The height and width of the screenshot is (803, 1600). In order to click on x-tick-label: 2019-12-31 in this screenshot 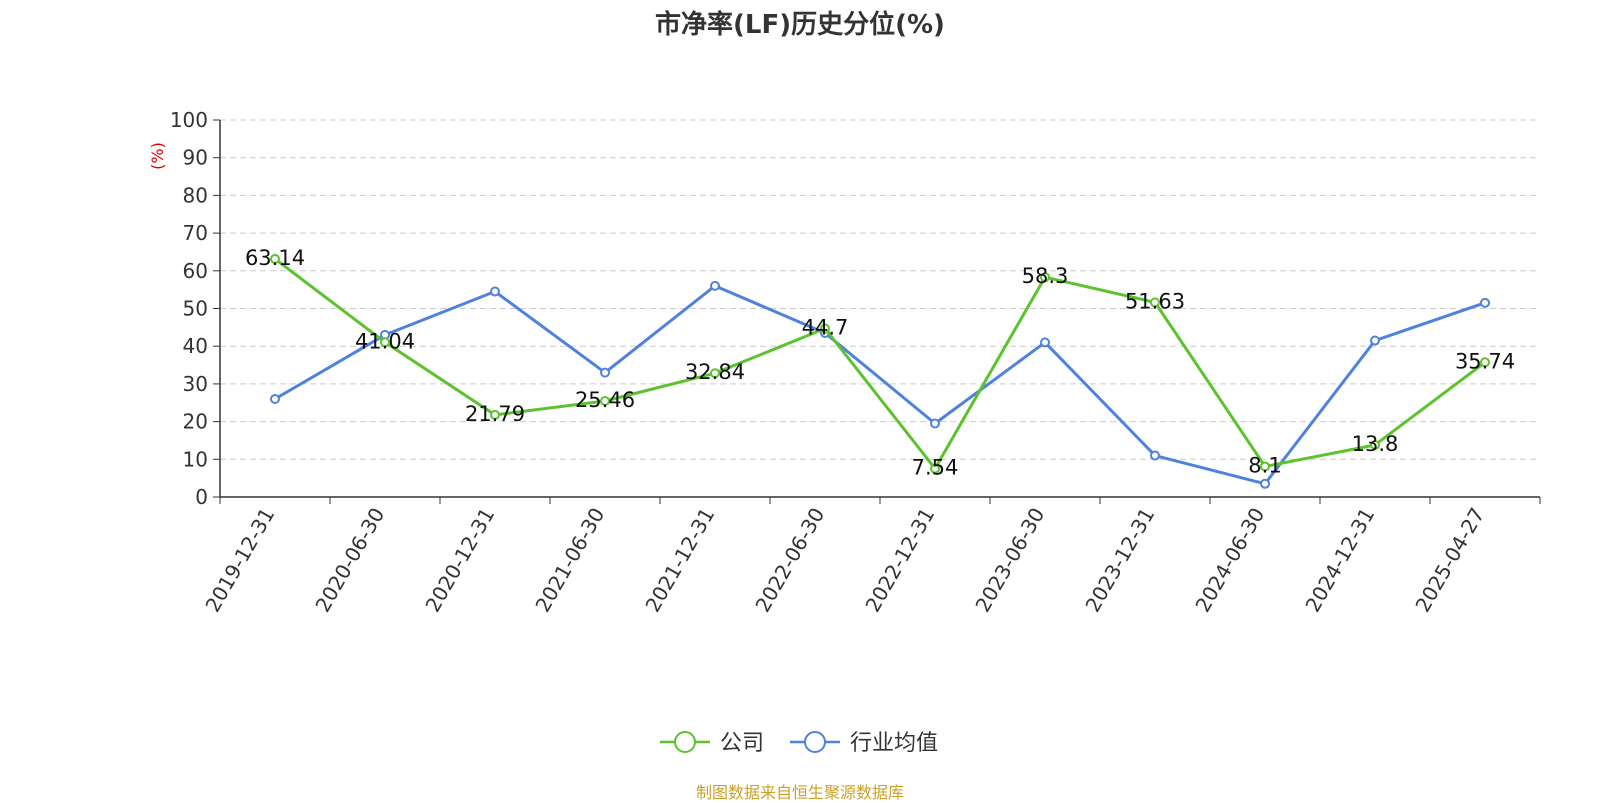, I will do `click(239, 560)`.